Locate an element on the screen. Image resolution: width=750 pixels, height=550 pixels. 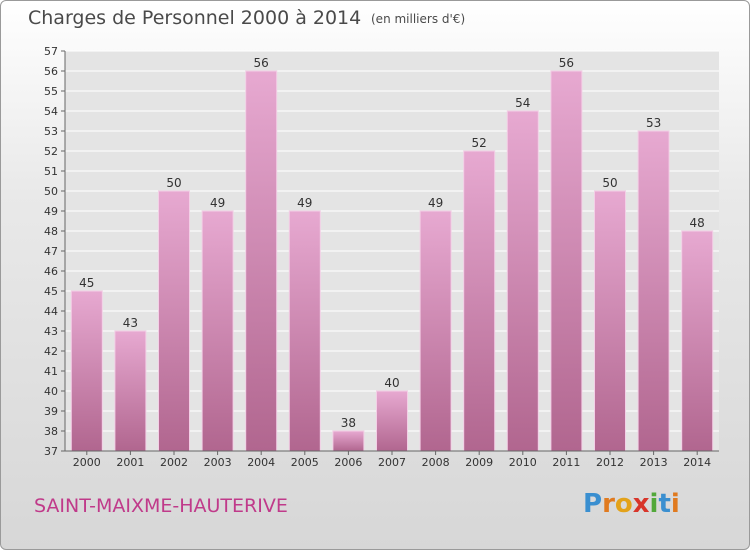
x-tick-label: 2005 is located at coordinates (305, 462).